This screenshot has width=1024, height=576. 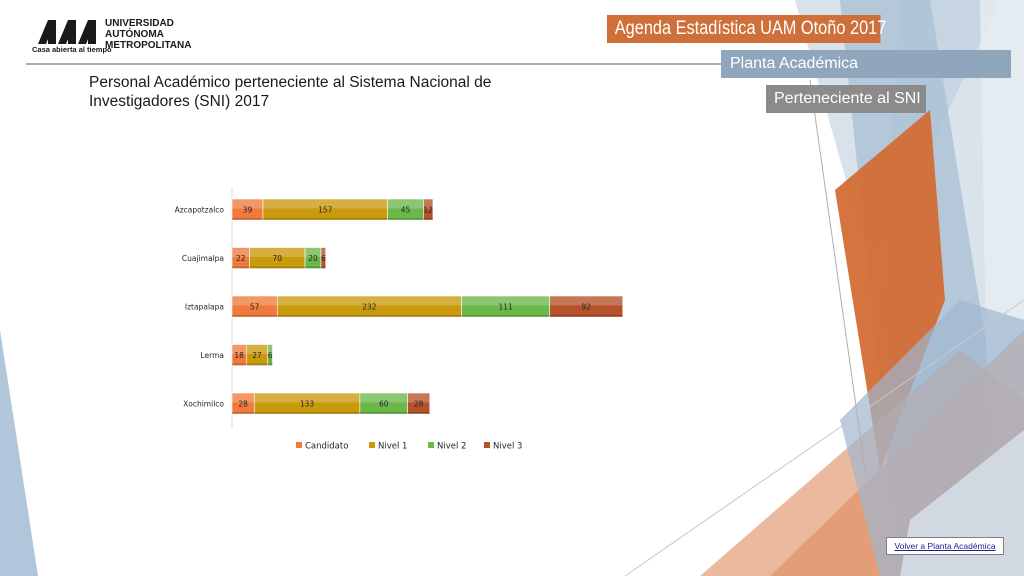 What do you see at coordinates (200, 210) in the screenshot?
I see `category-label: Azcapotzalco` at bounding box center [200, 210].